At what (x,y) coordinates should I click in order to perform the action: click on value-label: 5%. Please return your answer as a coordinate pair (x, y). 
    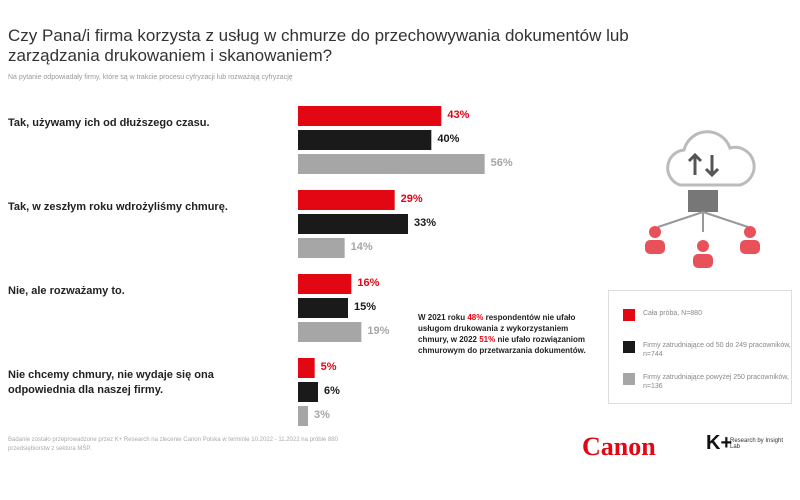
    Looking at the image, I should click on (328, 367).